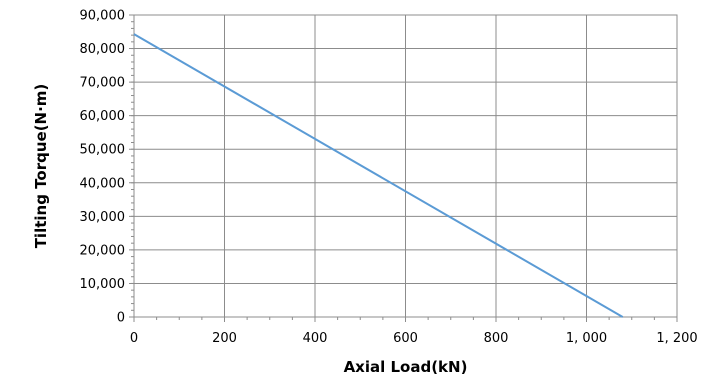 The height and width of the screenshot is (383, 709). I want to click on y-tick-label: 70,000, so click(103, 83).